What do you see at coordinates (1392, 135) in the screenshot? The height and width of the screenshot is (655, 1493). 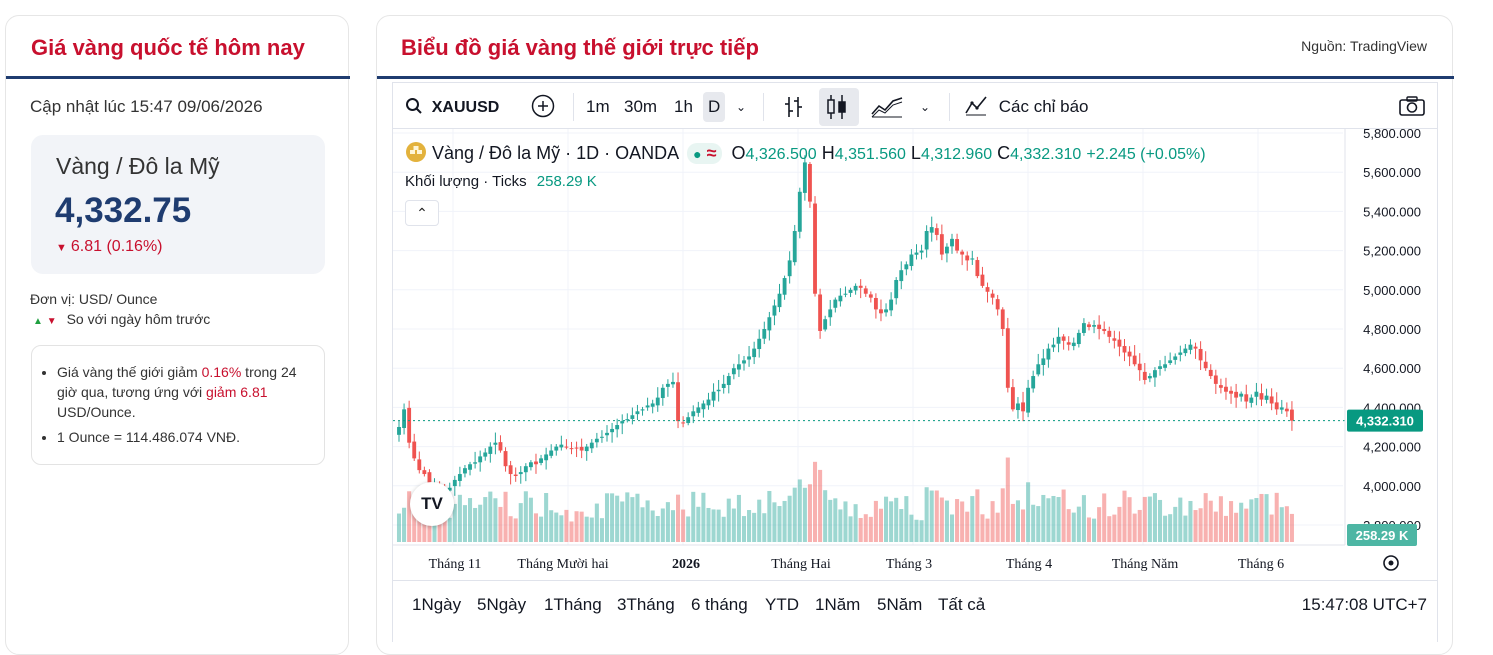 I see `y-tick-label: 5,800.000` at bounding box center [1392, 135].